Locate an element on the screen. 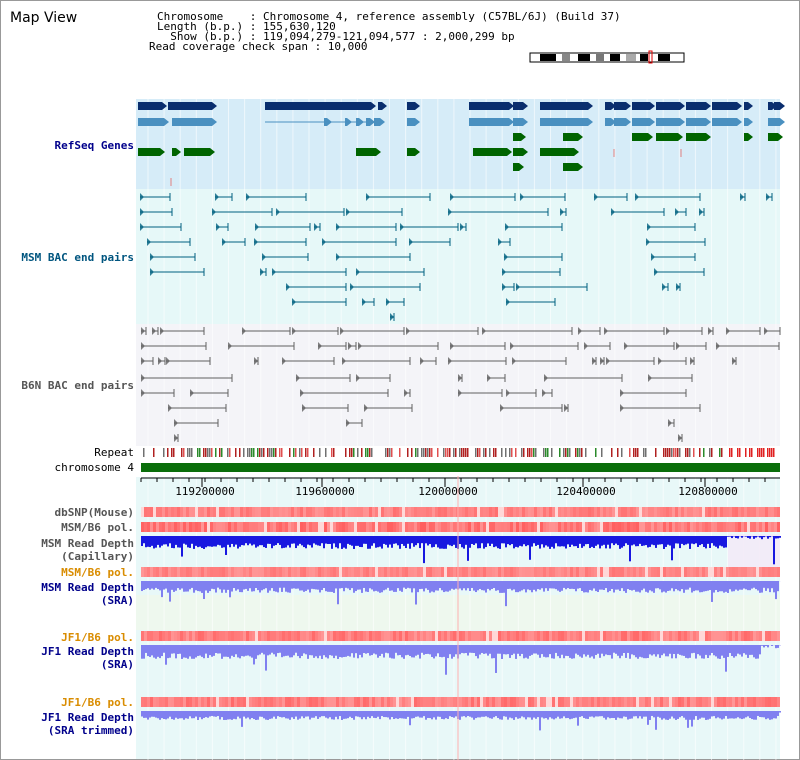 The image size is (800, 760). chromosome-ideogram is located at coordinates (607, 57).